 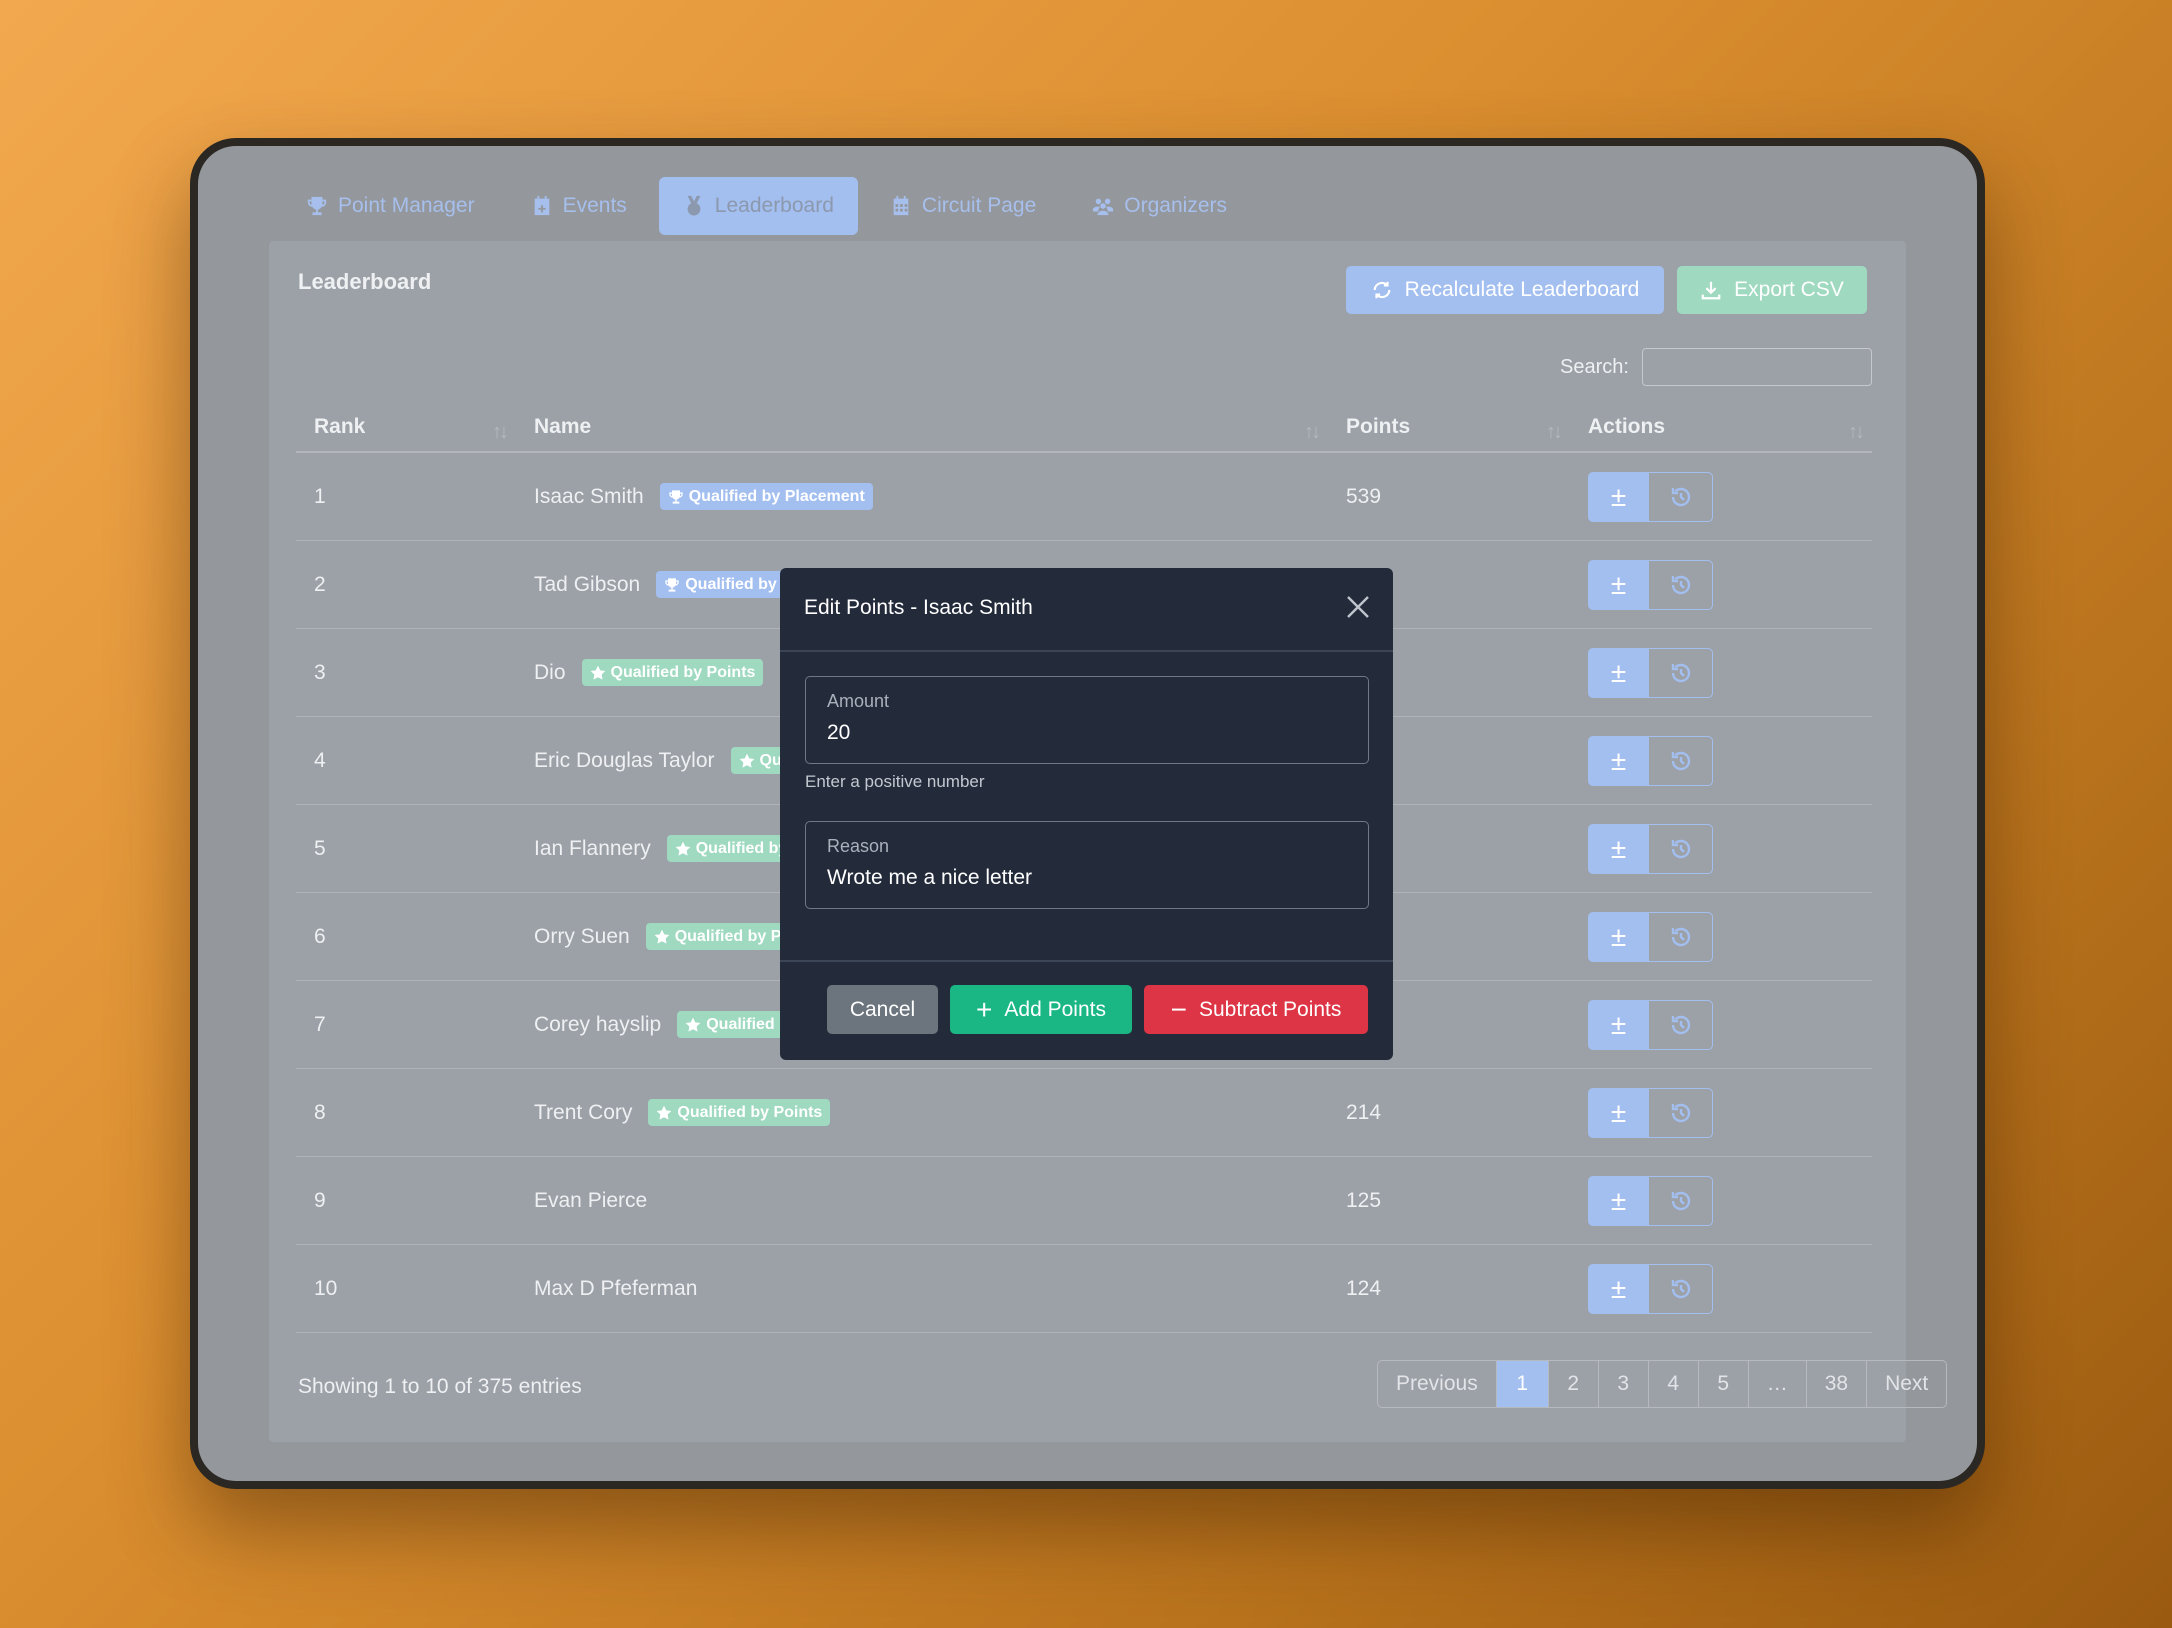 I want to click on subtract-points-button: − Subtract Points, so click(x=1256, y=1009).